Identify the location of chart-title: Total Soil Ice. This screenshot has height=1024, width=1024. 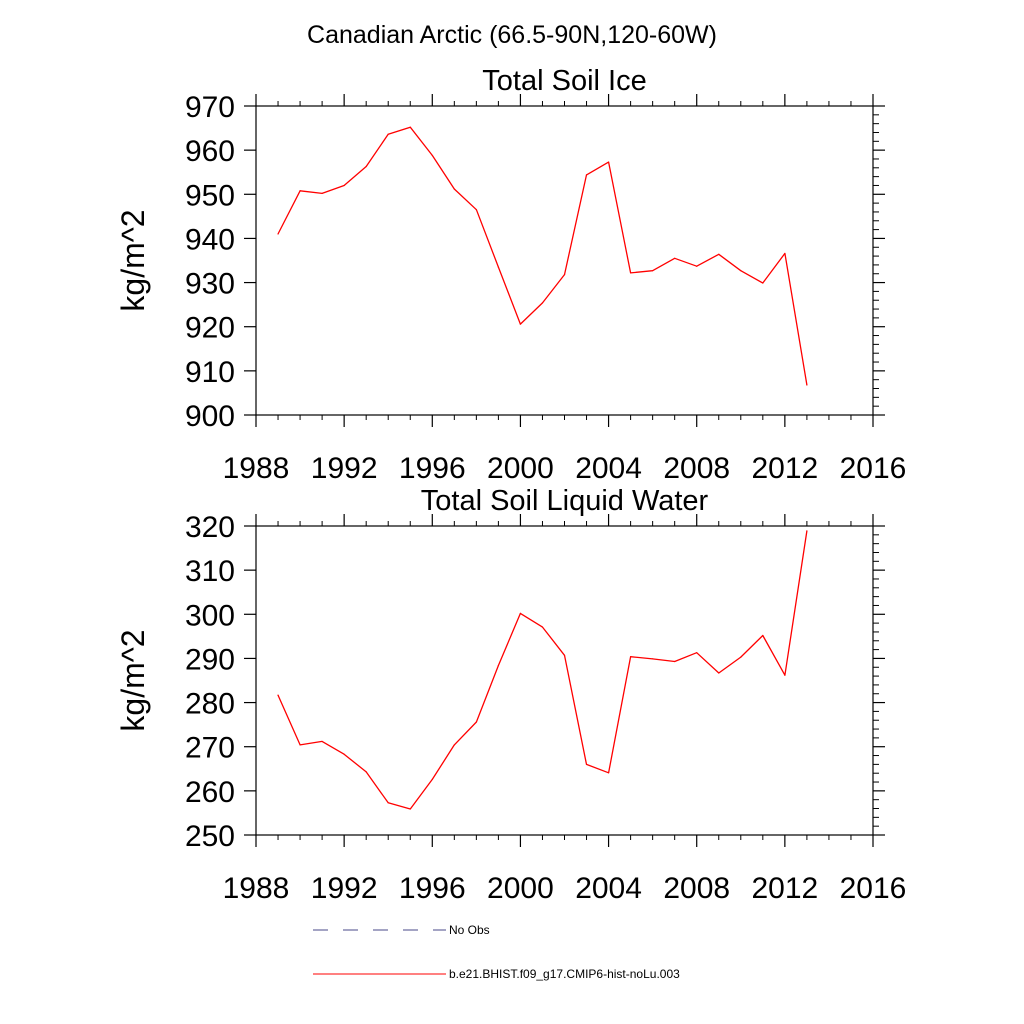
(564, 81).